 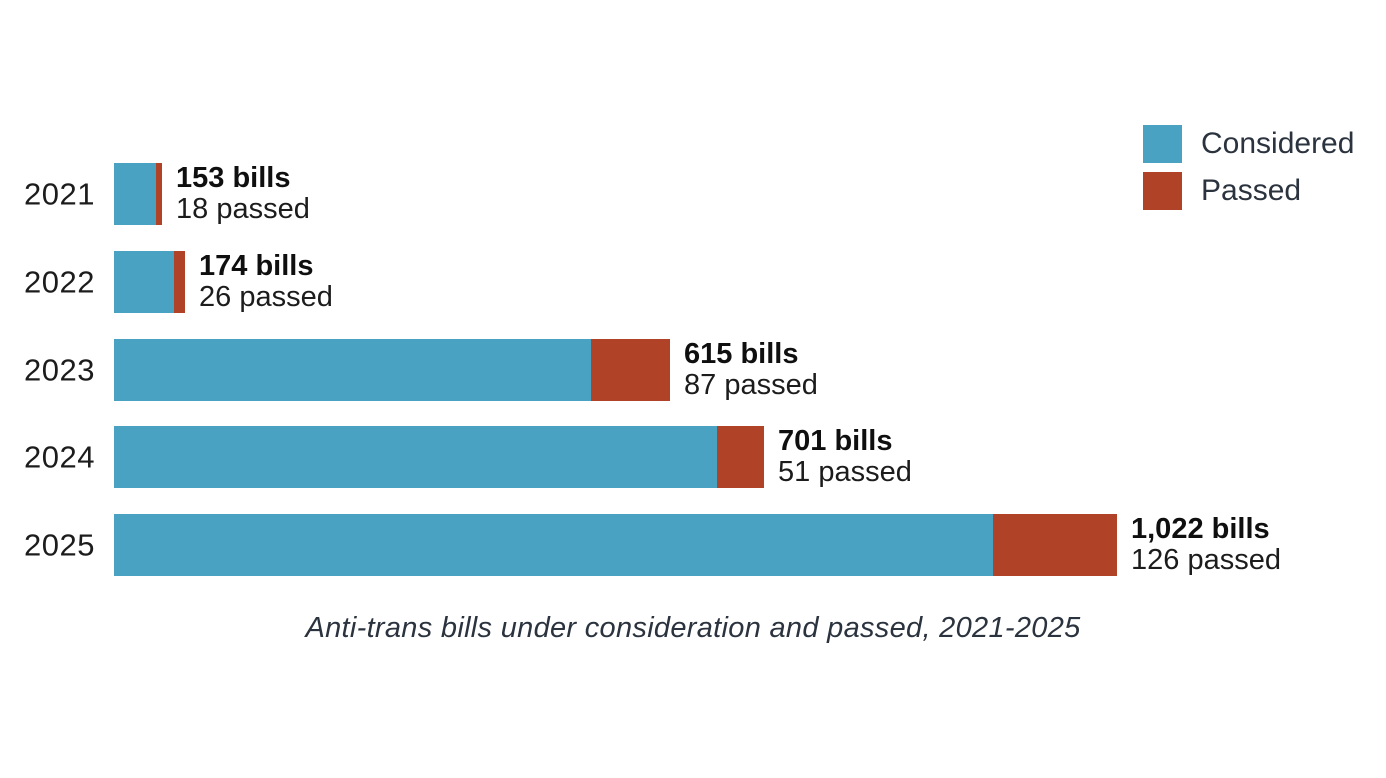 I want to click on passed-count-label: 18 passed, so click(x=243, y=209).